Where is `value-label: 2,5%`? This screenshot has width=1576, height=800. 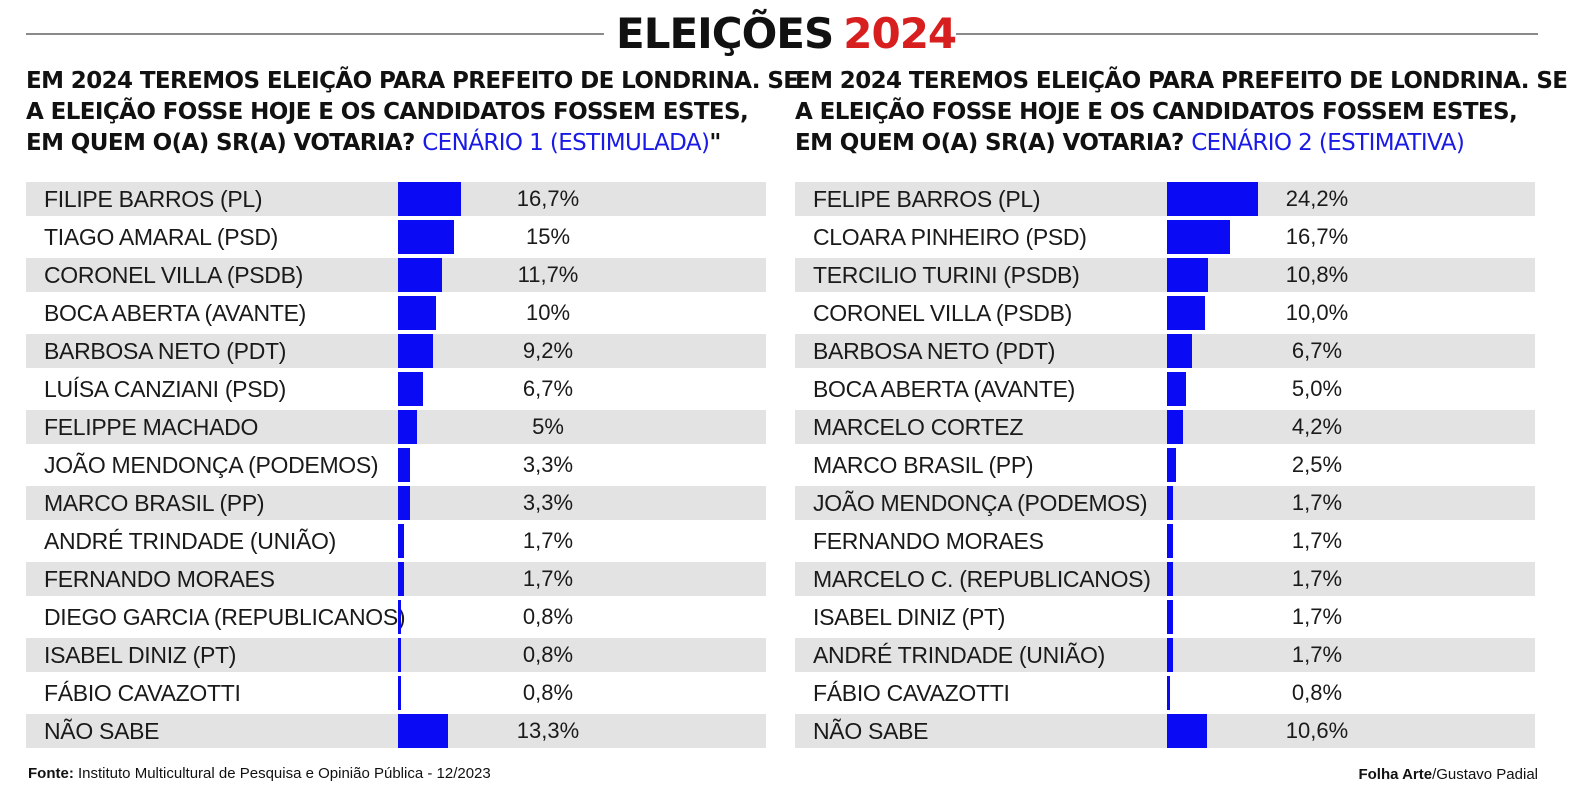 value-label: 2,5% is located at coordinates (1317, 464).